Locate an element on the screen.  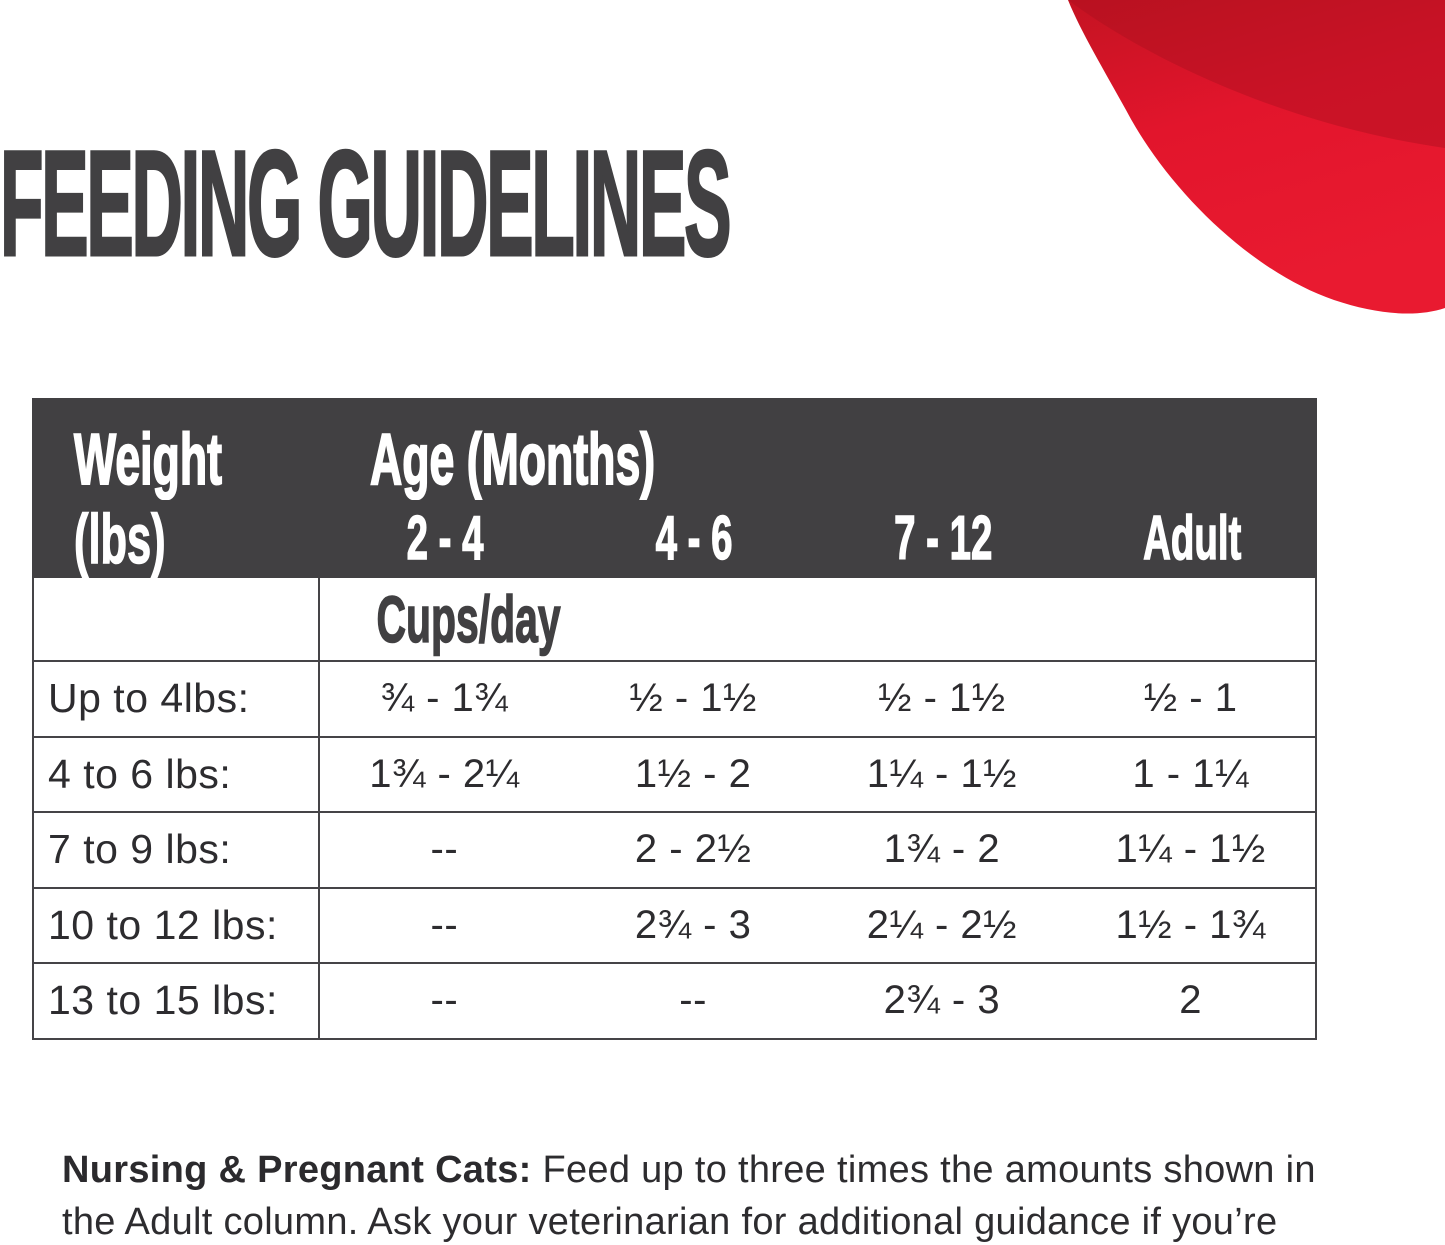
note-bold-lead: Nursing & Pregnant Cats: is located at coordinates (297, 1170).